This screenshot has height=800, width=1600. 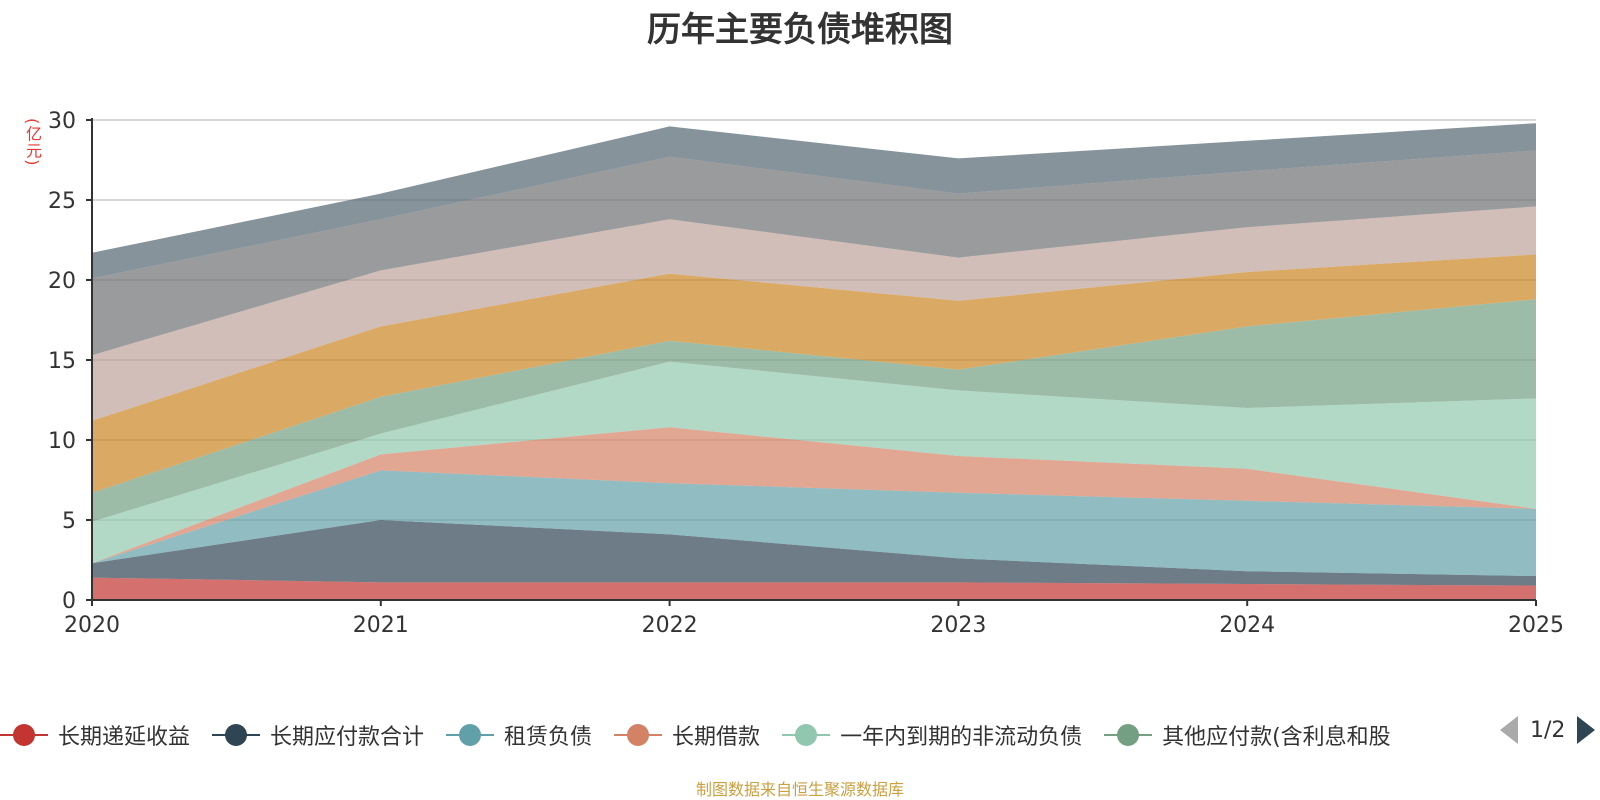 What do you see at coordinates (92, 625) in the screenshot?
I see `x-tick-label-2020: 2020` at bounding box center [92, 625].